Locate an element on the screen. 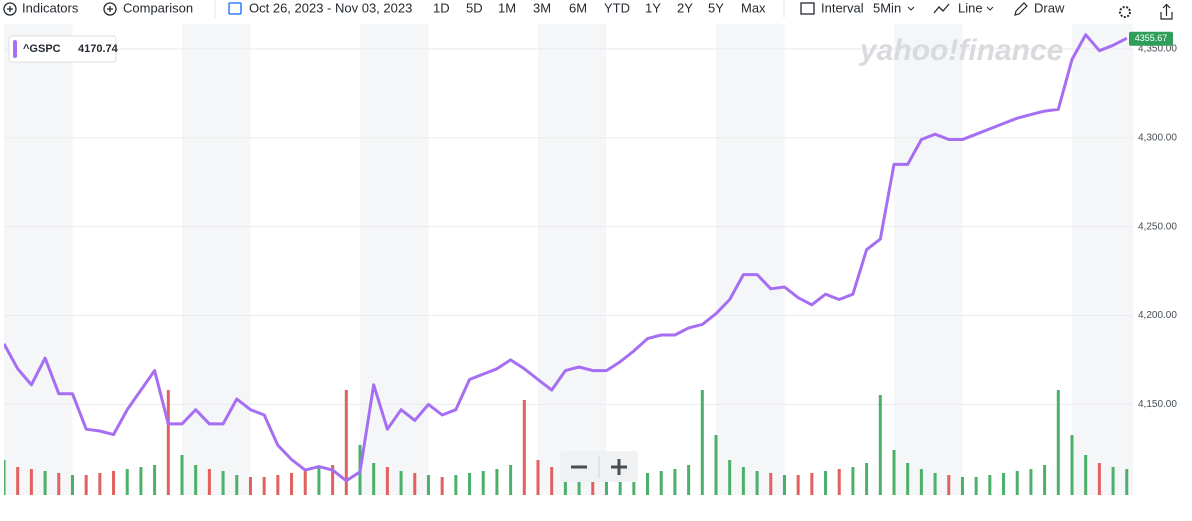 This screenshot has width=1192, height=521. draw-button: Draw is located at coordinates (1049, 7).